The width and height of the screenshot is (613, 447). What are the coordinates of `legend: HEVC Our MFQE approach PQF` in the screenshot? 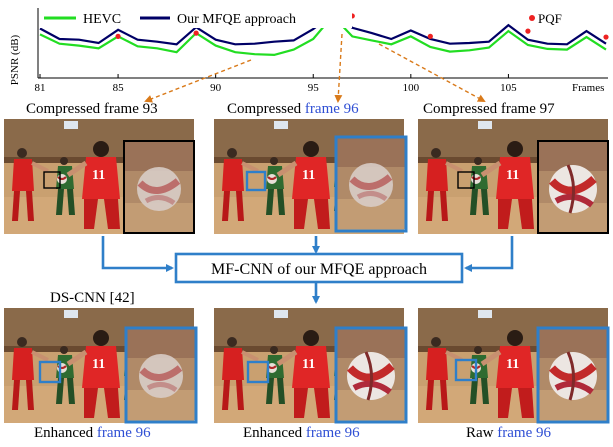 It's located at (307, 18).